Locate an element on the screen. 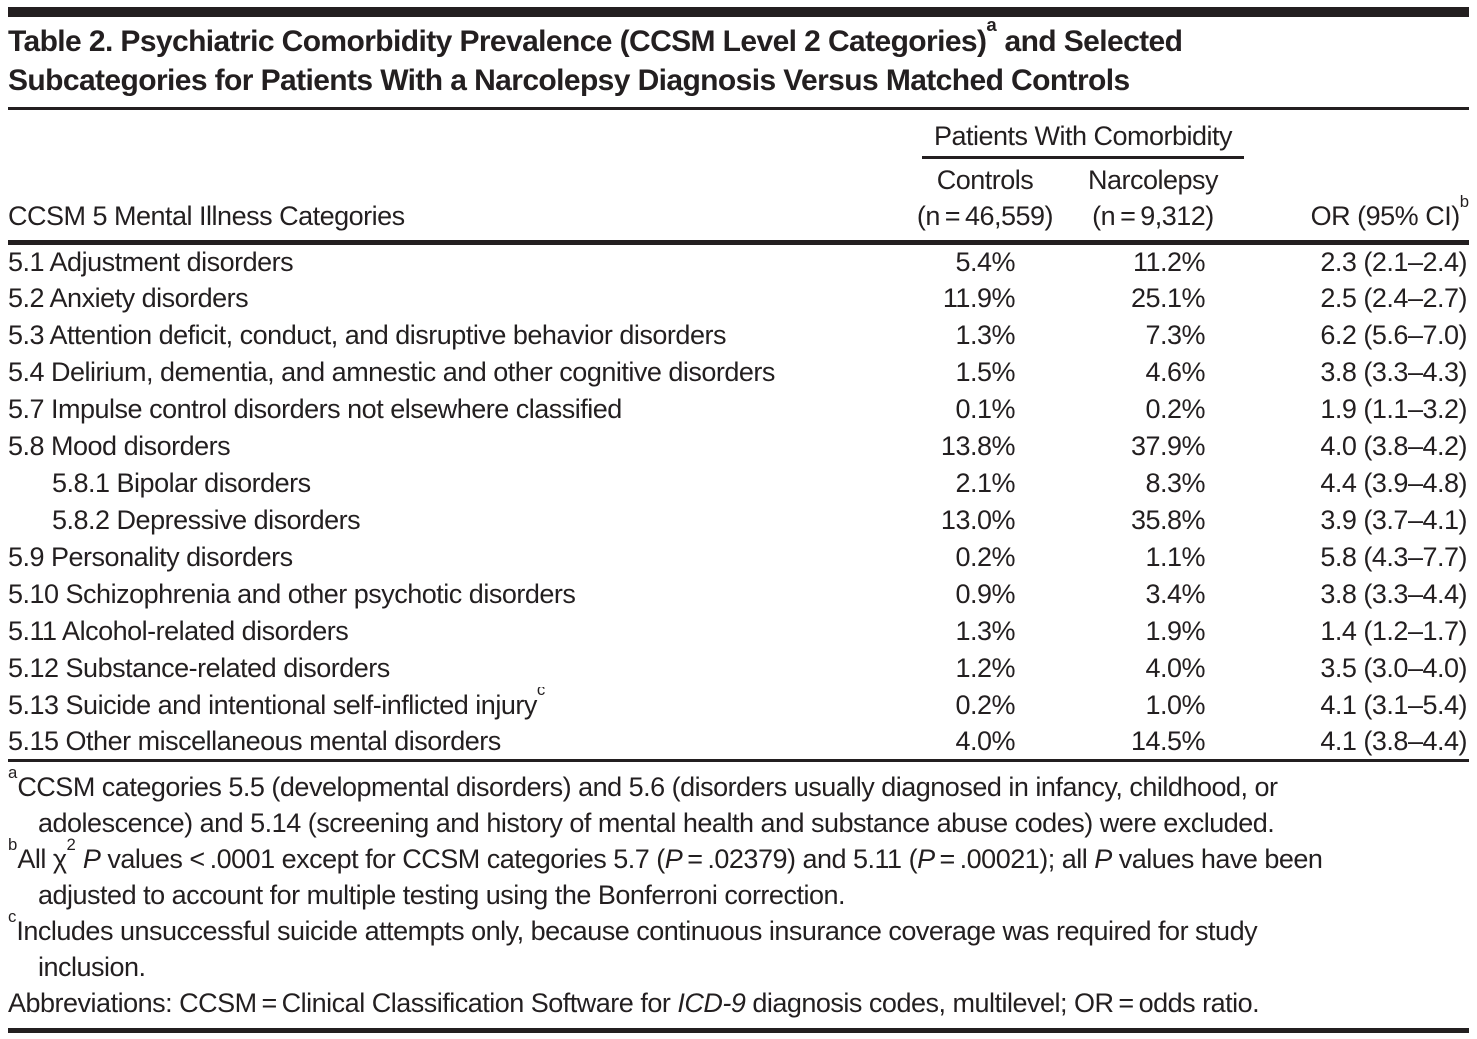 The width and height of the screenshot is (1477, 1039). cell-or-ci: 3.9 (3.7–4.1) is located at coordinates (1393, 519).